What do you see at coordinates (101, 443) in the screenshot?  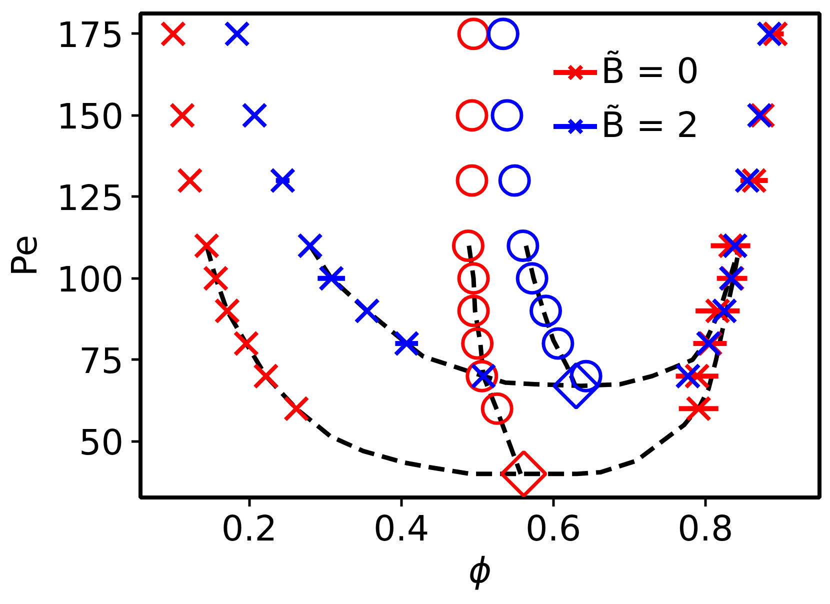 I see `y-tick-label: 50` at bounding box center [101, 443].